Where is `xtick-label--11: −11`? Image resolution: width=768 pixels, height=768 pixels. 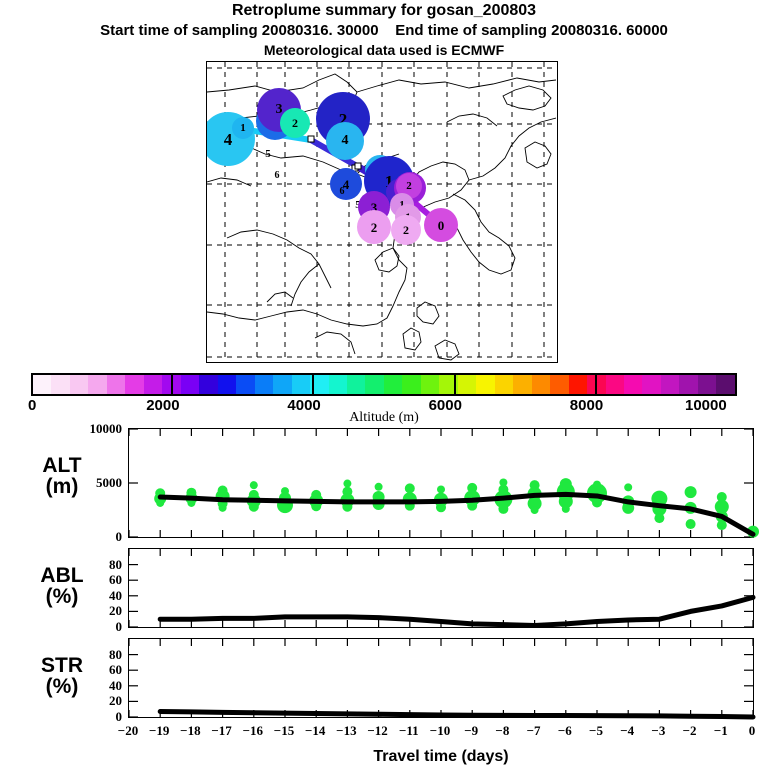 xtick-label--11: −11 is located at coordinates (408, 730).